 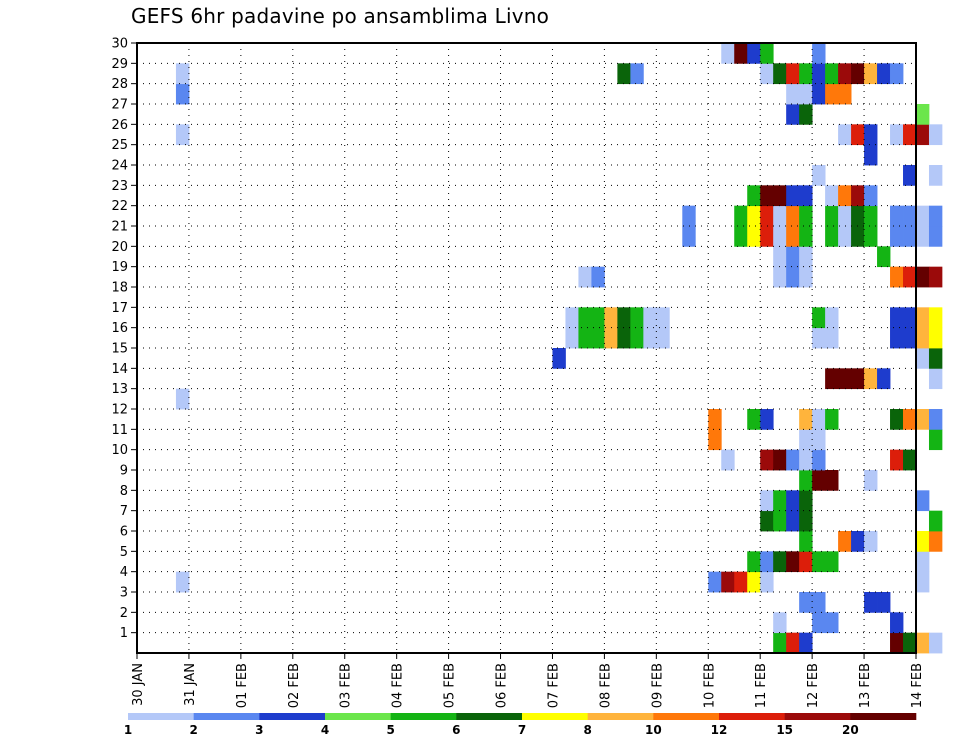 I want to click on colorbar-label: 8, so click(x=587, y=730).